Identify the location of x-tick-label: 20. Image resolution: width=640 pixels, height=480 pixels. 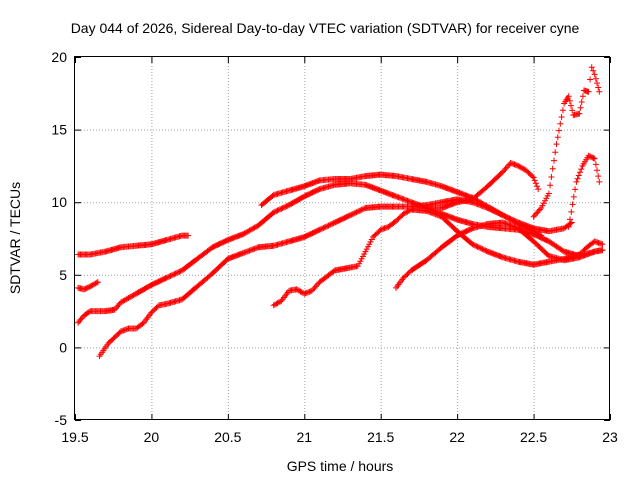
(152, 437).